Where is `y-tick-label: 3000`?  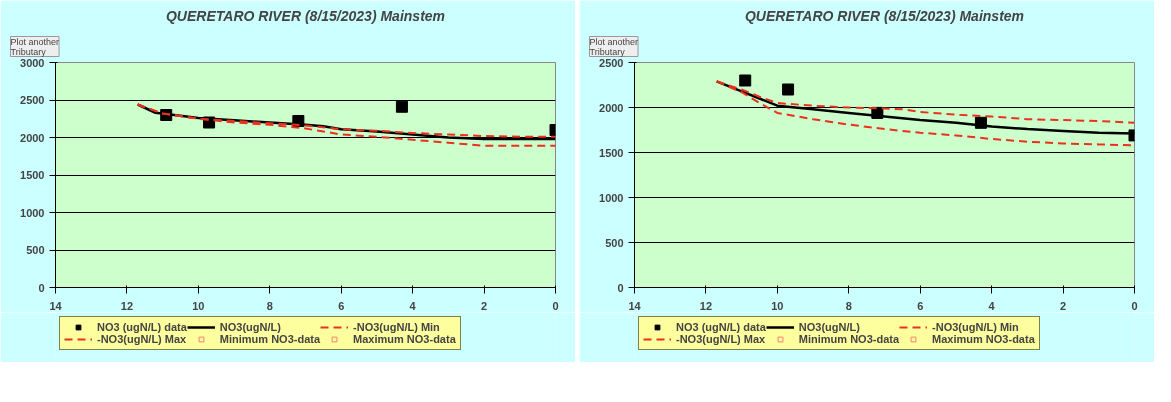 y-tick-label: 3000 is located at coordinates (32, 62).